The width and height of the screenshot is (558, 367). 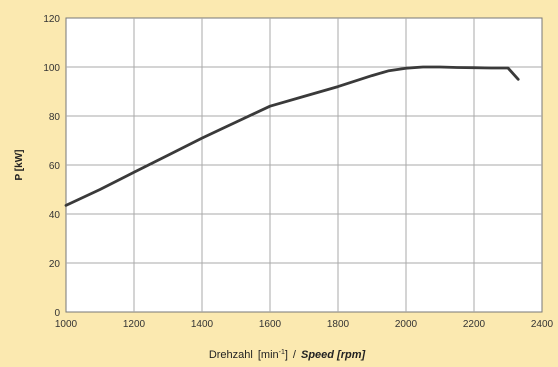 What do you see at coordinates (19, 165) in the screenshot?
I see `y-axis-title: P [kW]` at bounding box center [19, 165].